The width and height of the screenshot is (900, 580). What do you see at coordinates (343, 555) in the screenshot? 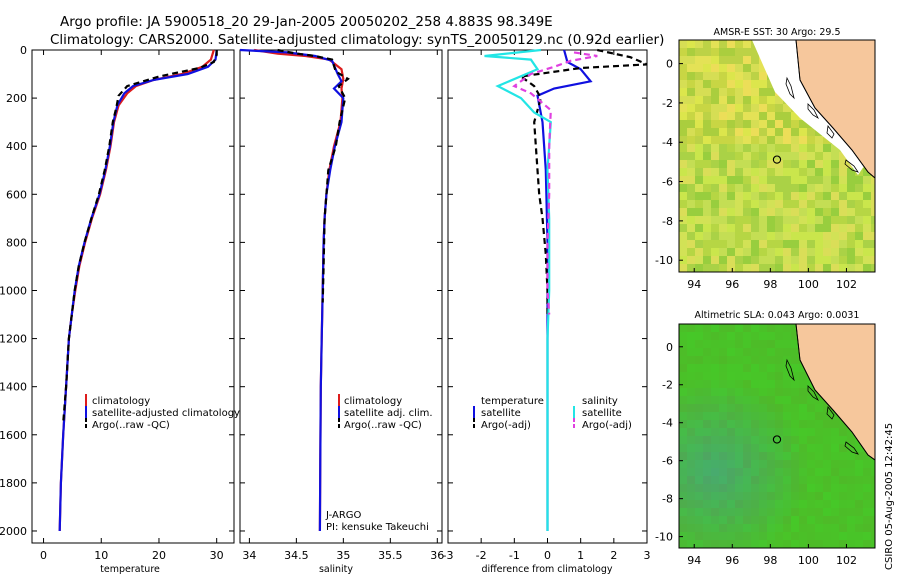
I see `x-tick-label: 35` at bounding box center [343, 555].